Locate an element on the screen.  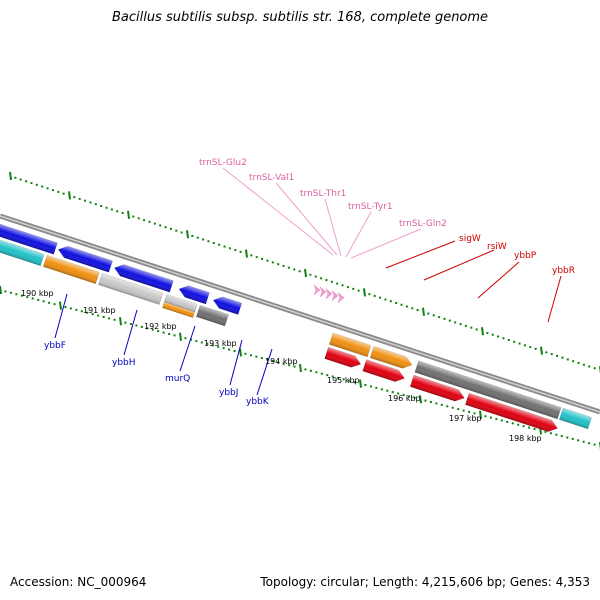
scale-label-194: 194 kbp is located at coordinates (281, 361).